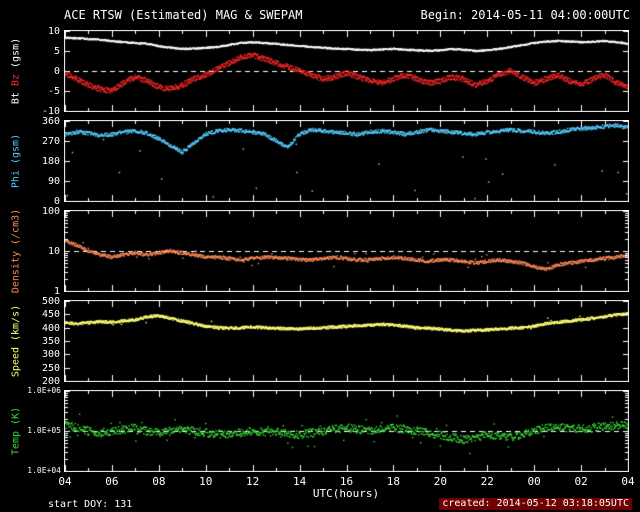 The height and width of the screenshot is (512, 640). Describe the element at coordinates (487, 481) in the screenshot. I see `x-tick-label: 22` at that location.